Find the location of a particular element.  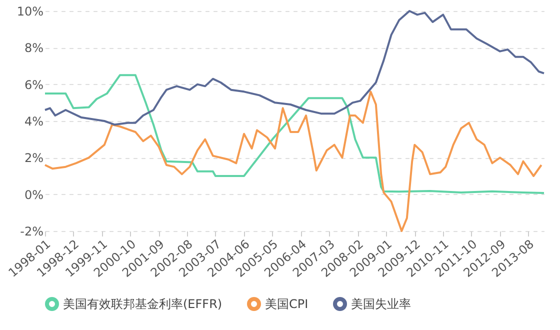

y-tick-label: 4% is located at coordinates (34, 121).